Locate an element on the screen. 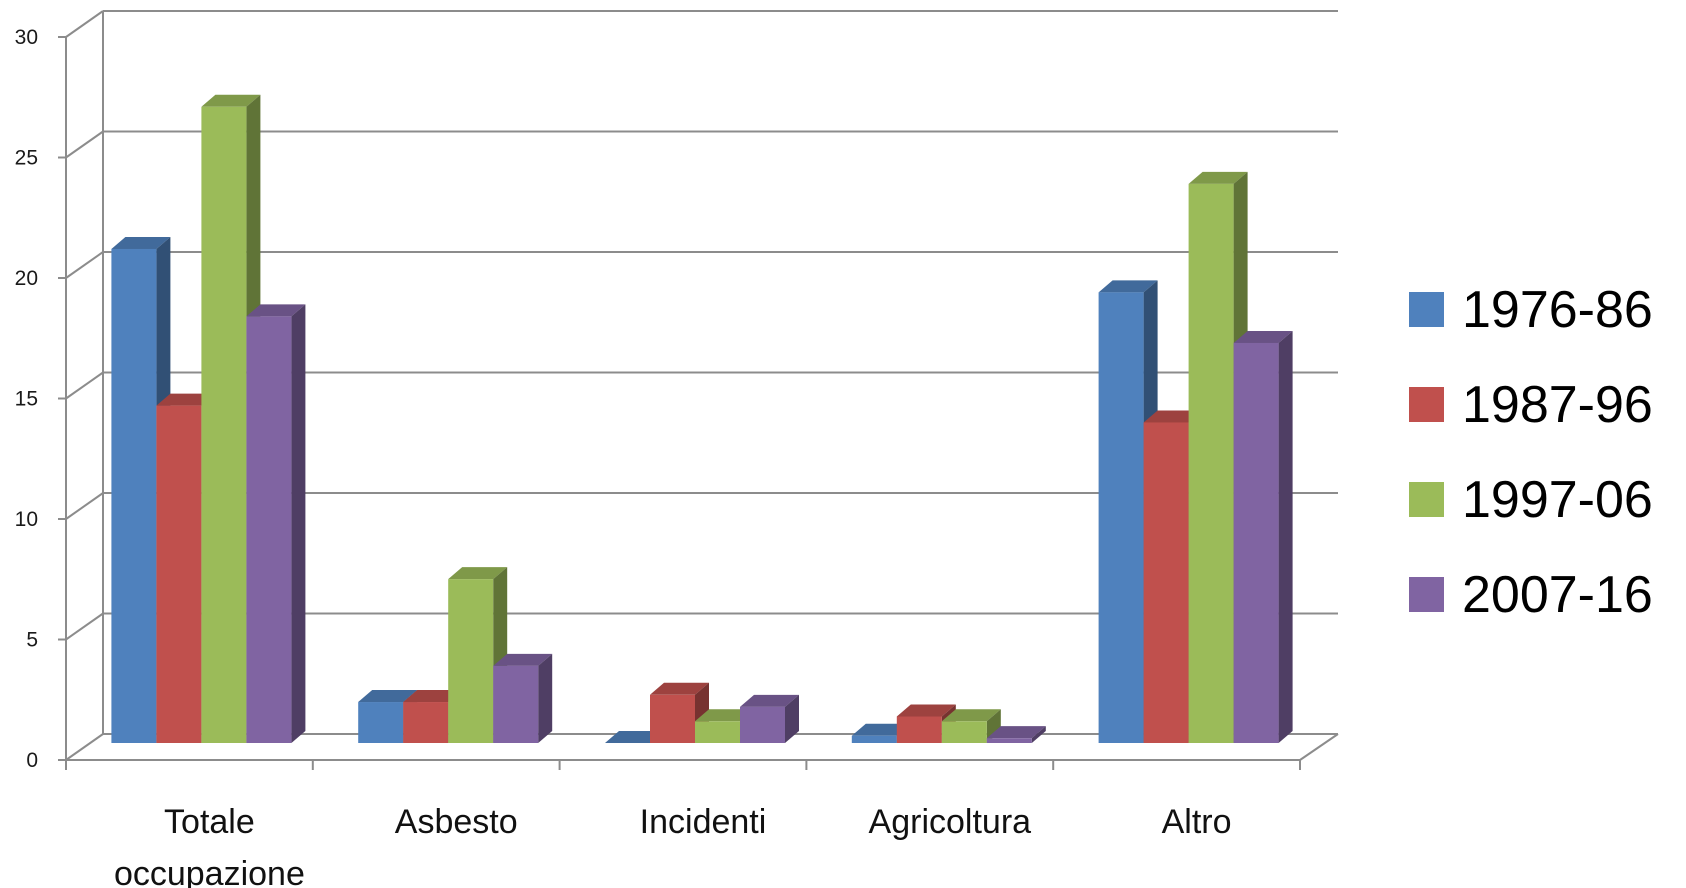 This screenshot has width=1686, height=888. x-tick-label: Totale is located at coordinates (209, 822).